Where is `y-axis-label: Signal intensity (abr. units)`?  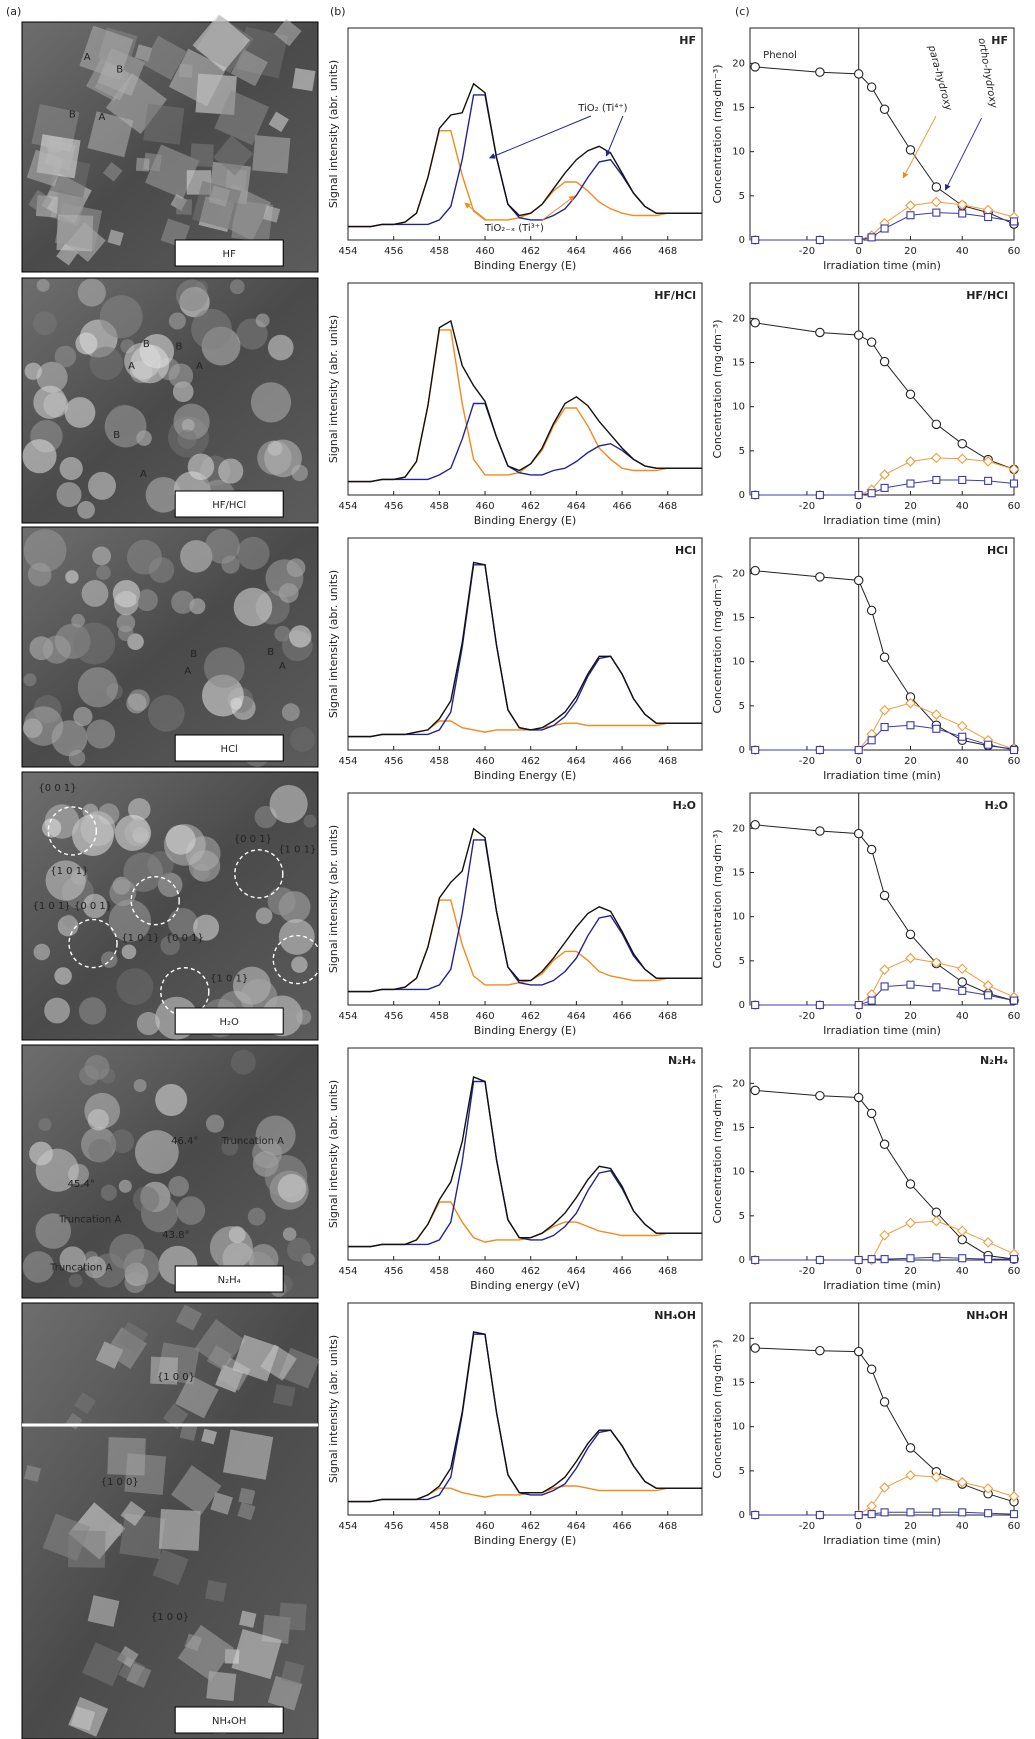
y-axis-label: Signal intensity (abr. units) is located at coordinates (333, 899).